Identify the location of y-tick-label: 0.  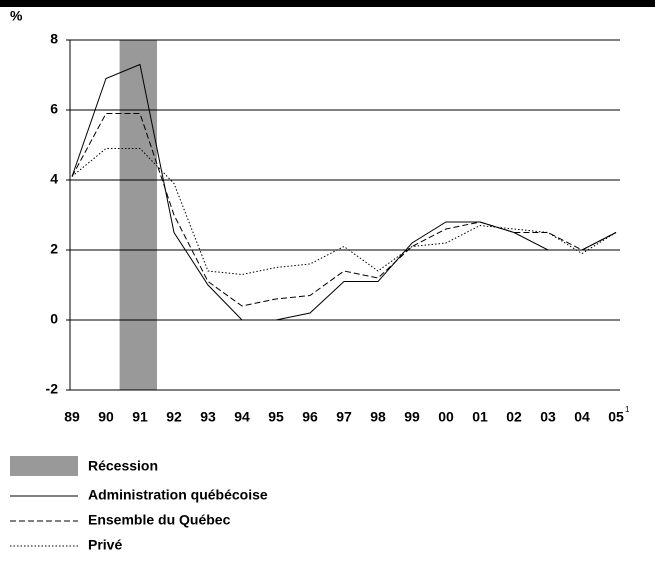
(54, 319).